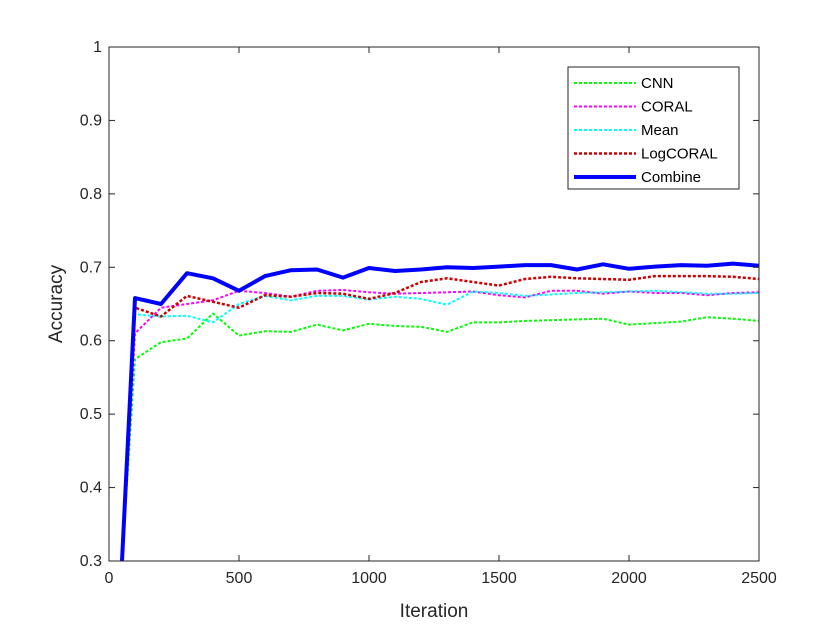 The image size is (840, 630). I want to click on legend-label-combine: Combine, so click(671, 177).